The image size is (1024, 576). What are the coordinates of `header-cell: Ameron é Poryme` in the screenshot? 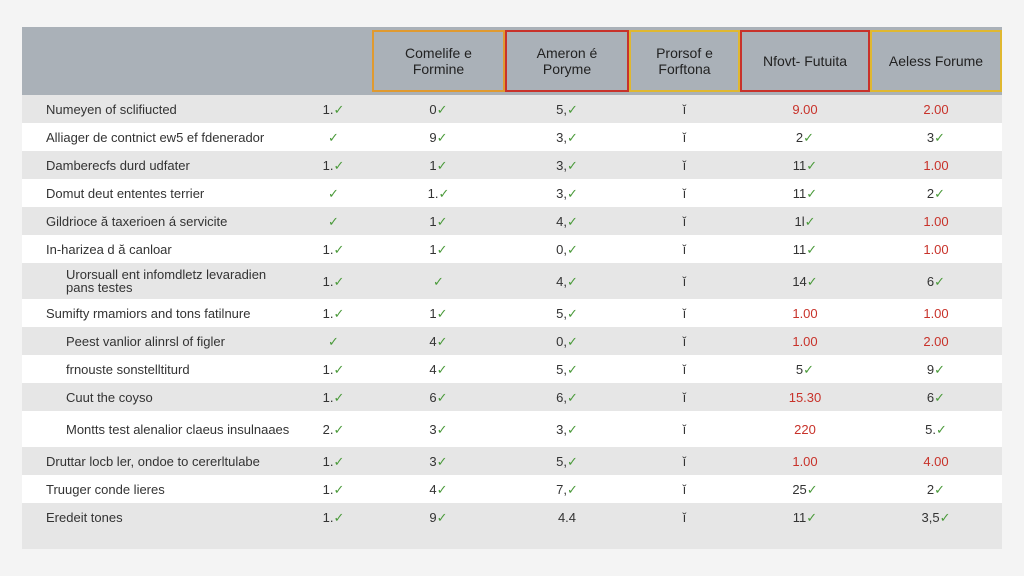 It's located at (567, 61).